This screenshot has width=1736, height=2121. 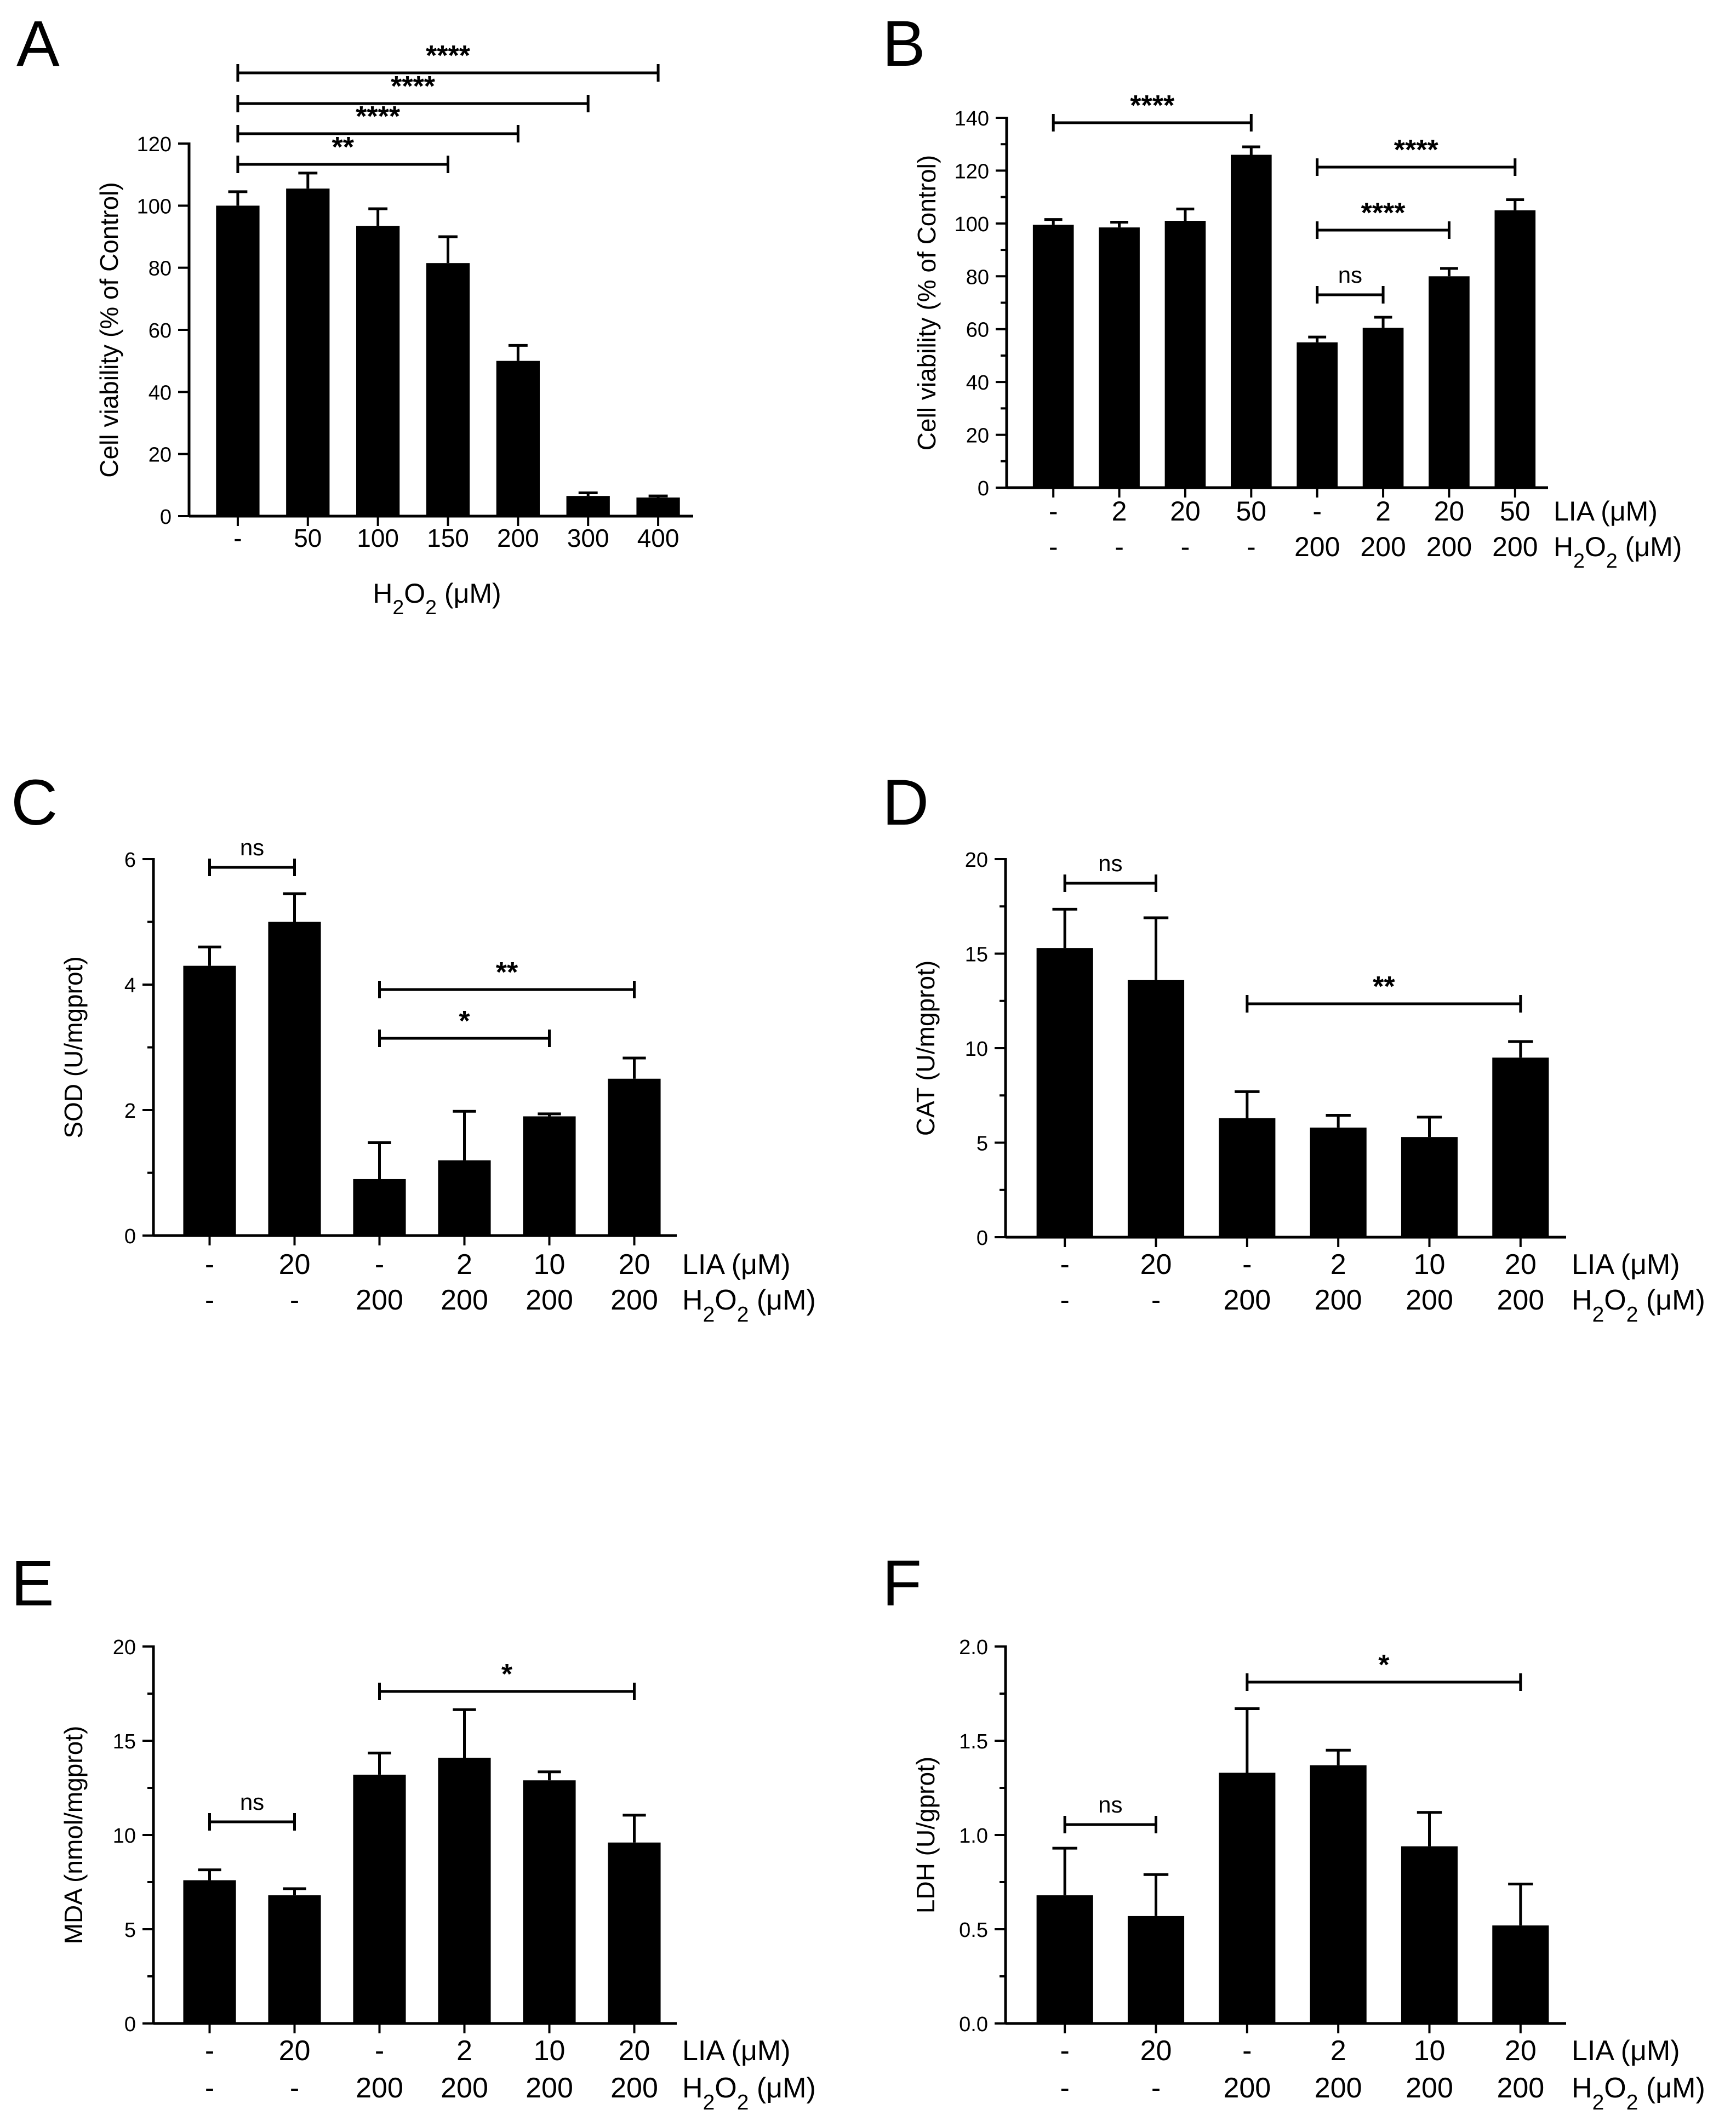 I want to click on panel-label: F, so click(x=902, y=1583).